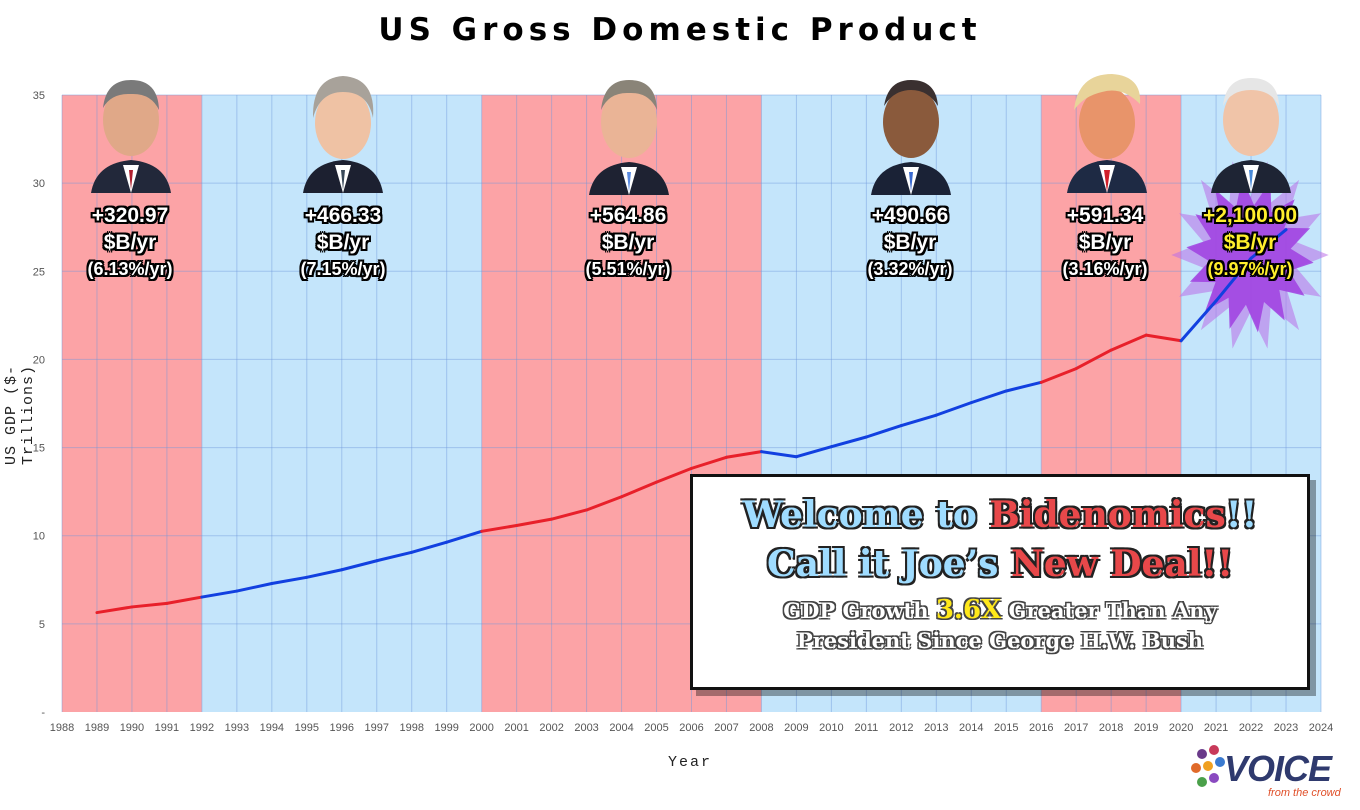 This screenshot has width=1360, height=810. I want to click on x-tick-label: 2003, so click(586, 728).